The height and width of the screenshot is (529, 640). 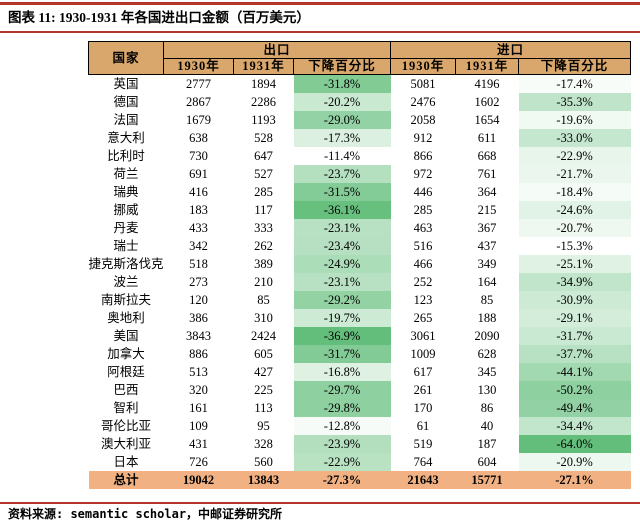 What do you see at coordinates (574, 462) in the screenshot?
I see `import-pct-cell: -20.9%` at bounding box center [574, 462].